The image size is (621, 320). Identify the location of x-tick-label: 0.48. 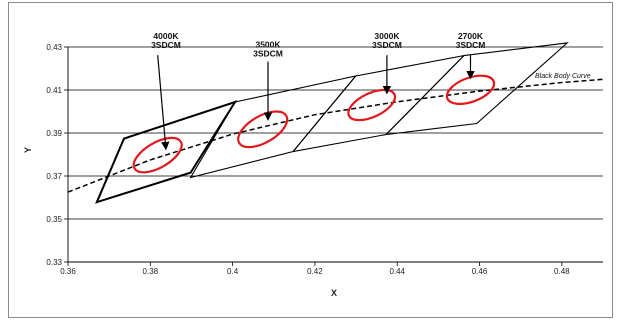
(562, 271).